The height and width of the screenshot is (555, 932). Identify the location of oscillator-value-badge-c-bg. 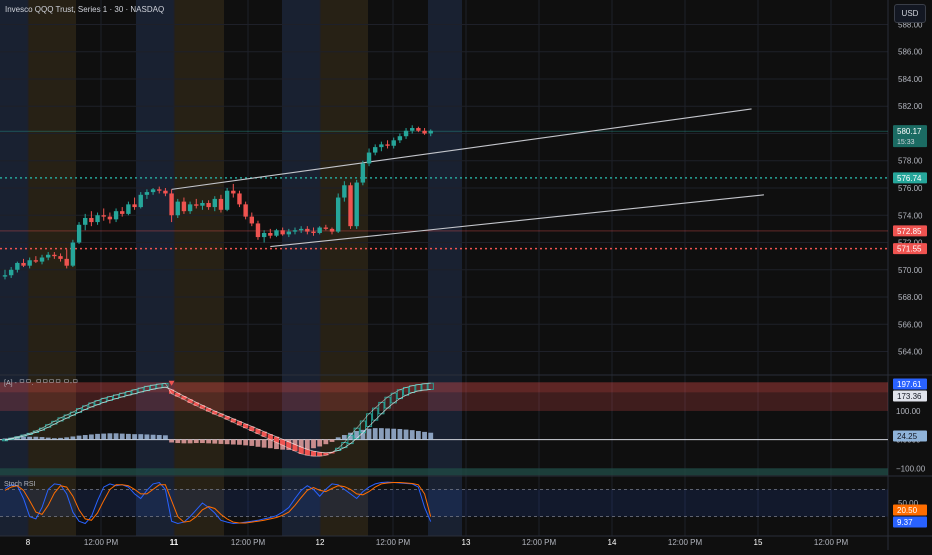
(910, 436).